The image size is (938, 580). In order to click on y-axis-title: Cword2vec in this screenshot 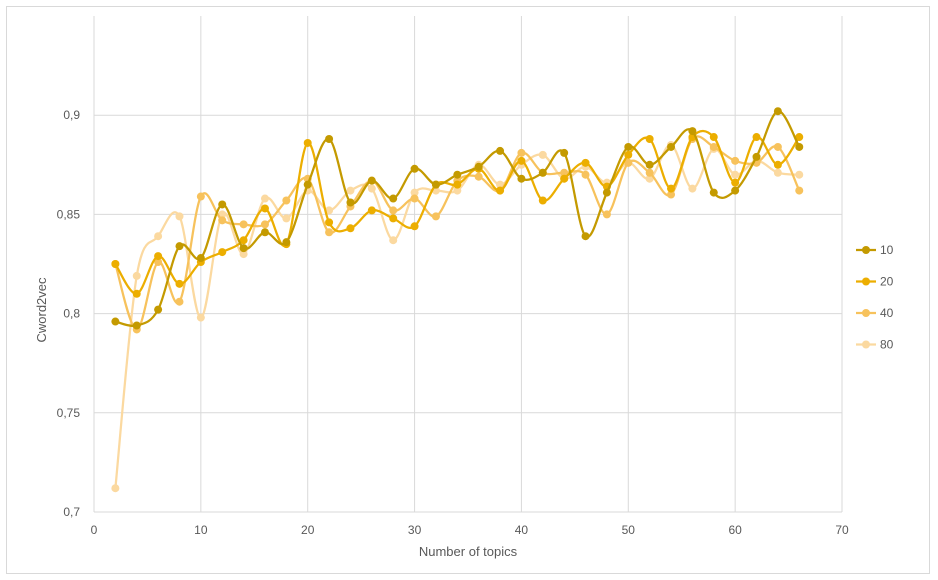, I will do `click(41, 310)`.